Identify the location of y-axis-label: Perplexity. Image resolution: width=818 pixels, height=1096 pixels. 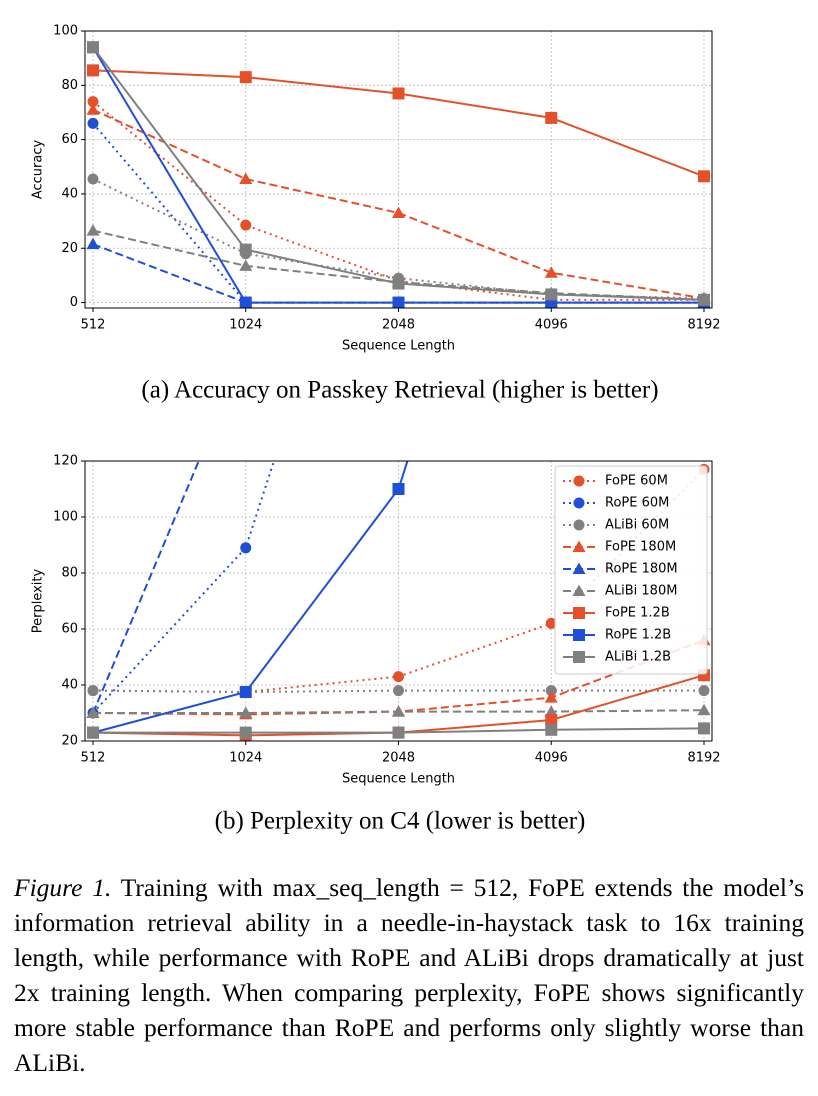
(38, 600).